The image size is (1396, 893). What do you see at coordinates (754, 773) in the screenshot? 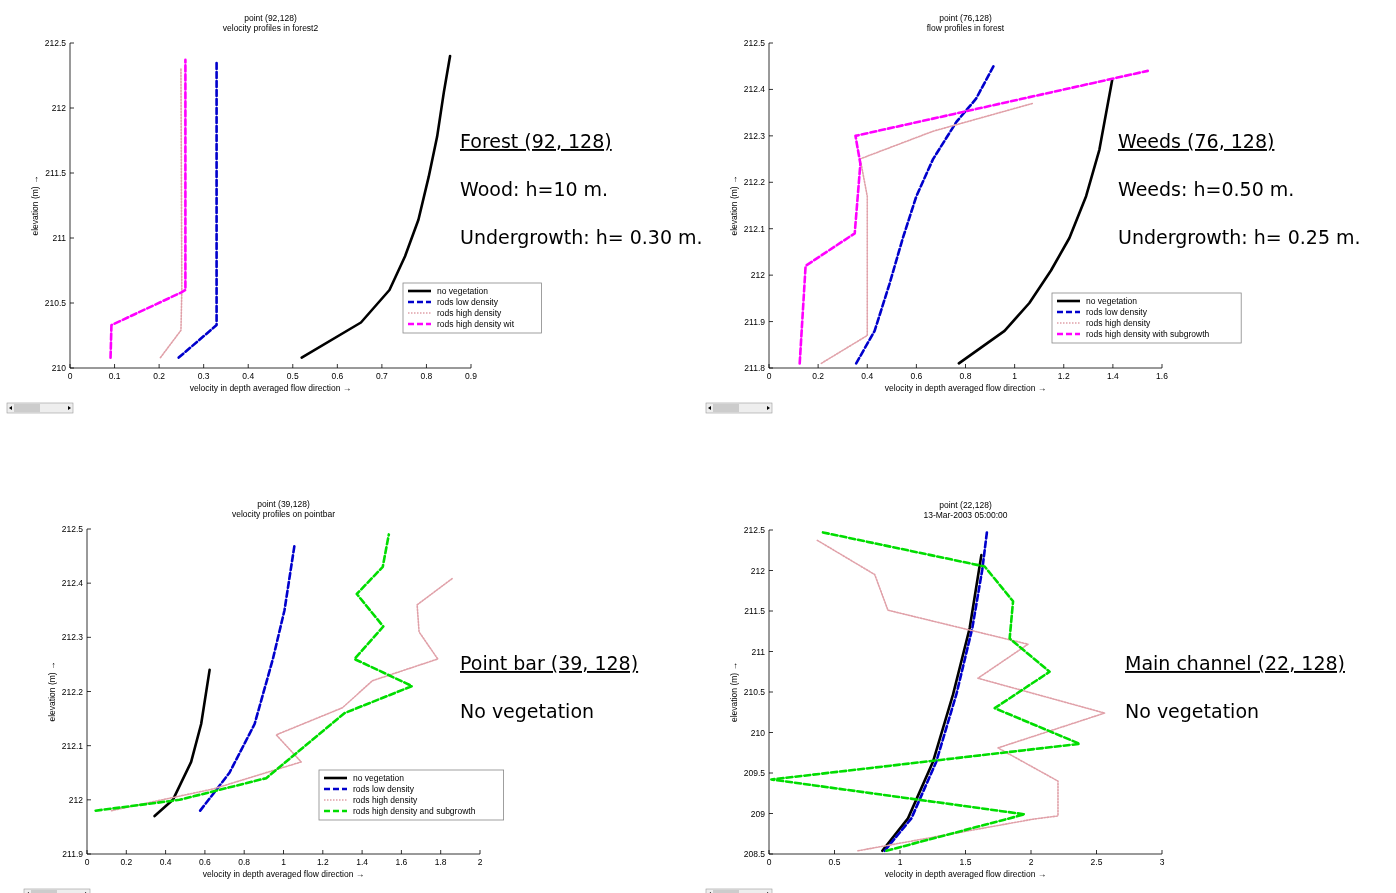
I see `y-tick-label: 209.5` at bounding box center [754, 773].